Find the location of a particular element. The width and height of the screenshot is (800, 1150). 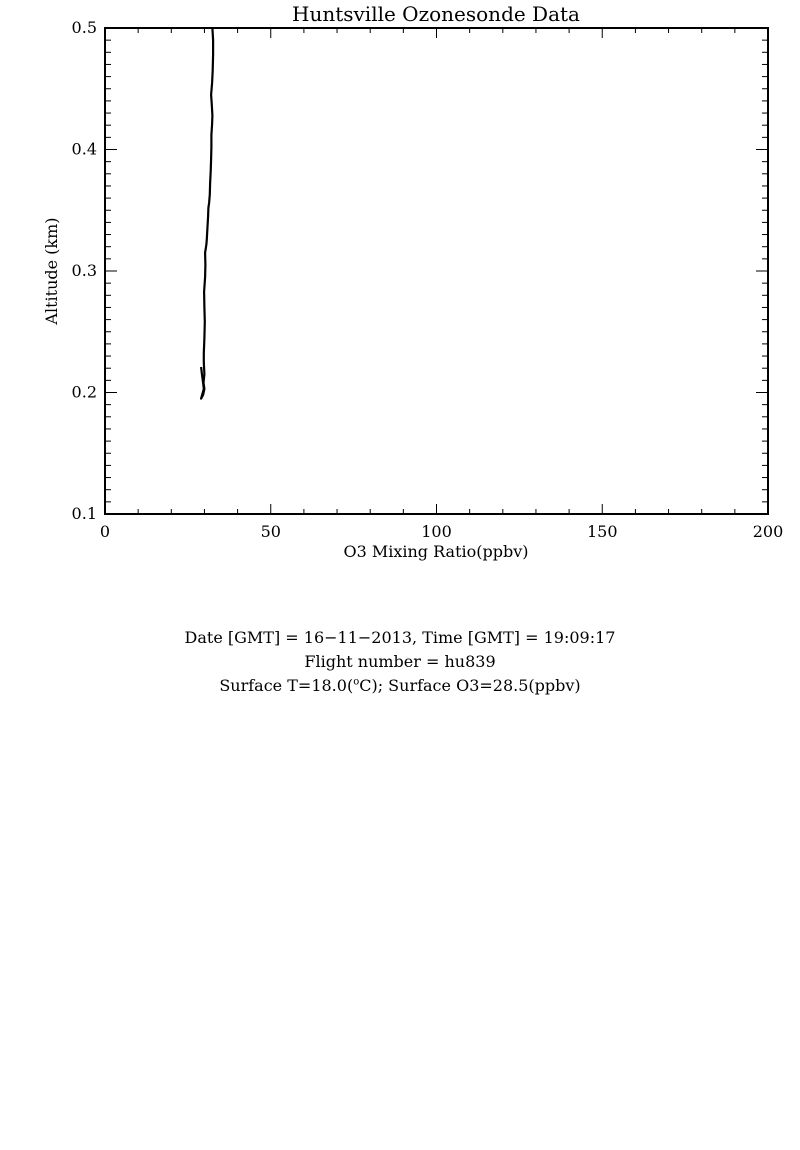

y-tick-label: 0.2 is located at coordinates (84, 392).